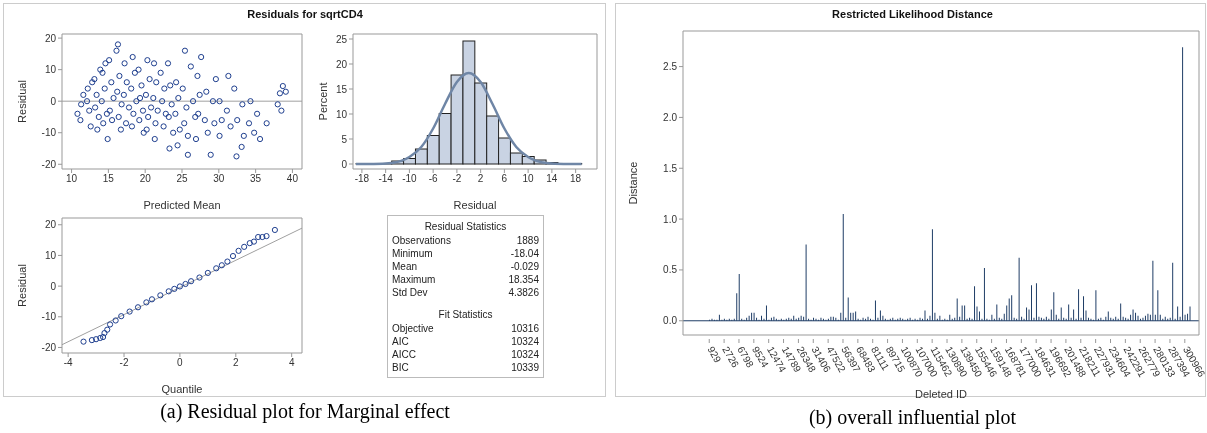 The height and width of the screenshot is (433, 1207). What do you see at coordinates (108, 179) in the screenshot?
I see `x-tick-label: 15` at bounding box center [108, 179].